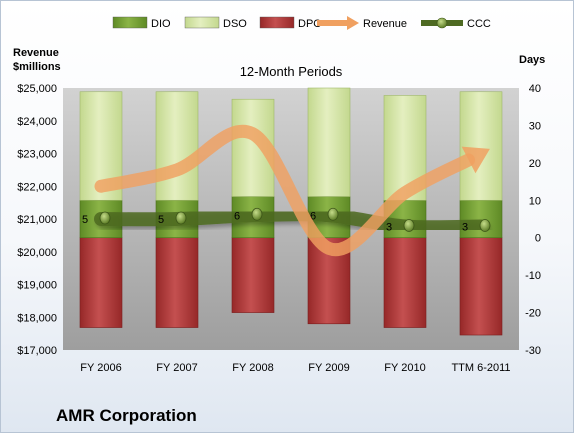 This screenshot has width=574, height=433. I want to click on left-tick-label: $21,000, so click(37, 220).